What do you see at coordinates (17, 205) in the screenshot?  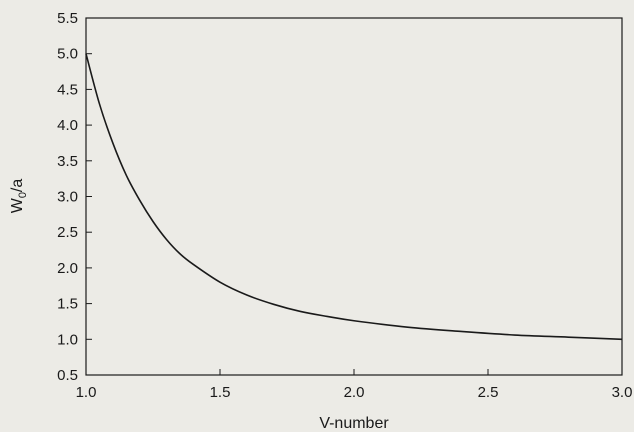 I see `y-axis-label-main: W` at bounding box center [17, 205].